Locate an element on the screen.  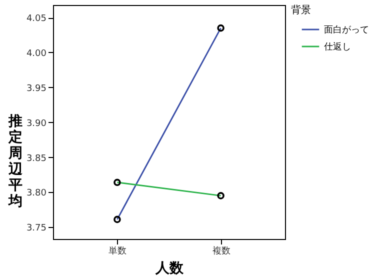
legend-title: 背景 is located at coordinates (301, 10).